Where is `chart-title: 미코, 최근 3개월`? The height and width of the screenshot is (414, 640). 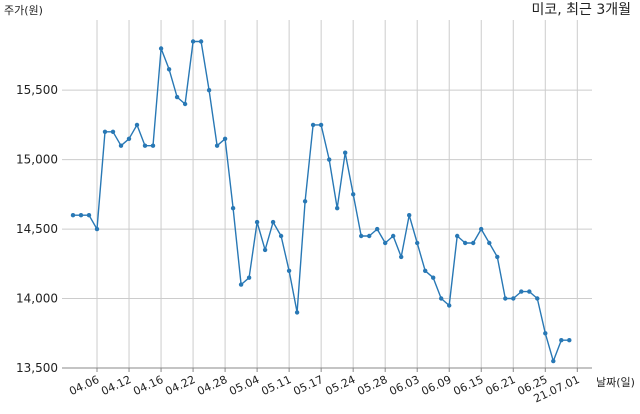
chart-title: 미코, 최근 3개월 is located at coordinates (581, 10).